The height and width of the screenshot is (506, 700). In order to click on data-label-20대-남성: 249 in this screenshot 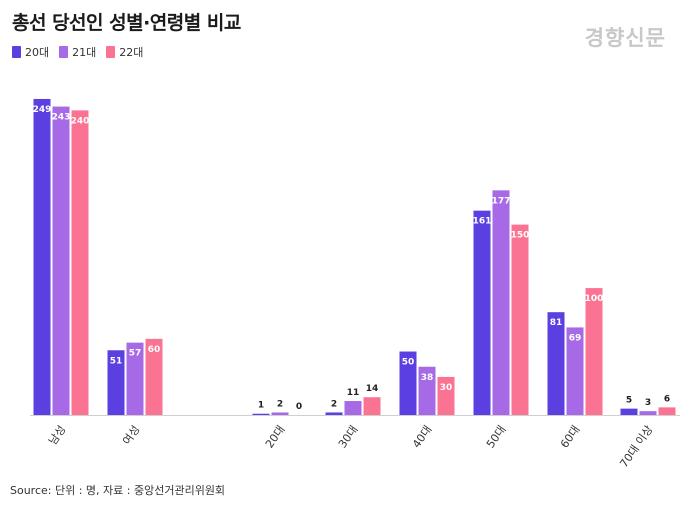, I will do `click(42, 110)`.